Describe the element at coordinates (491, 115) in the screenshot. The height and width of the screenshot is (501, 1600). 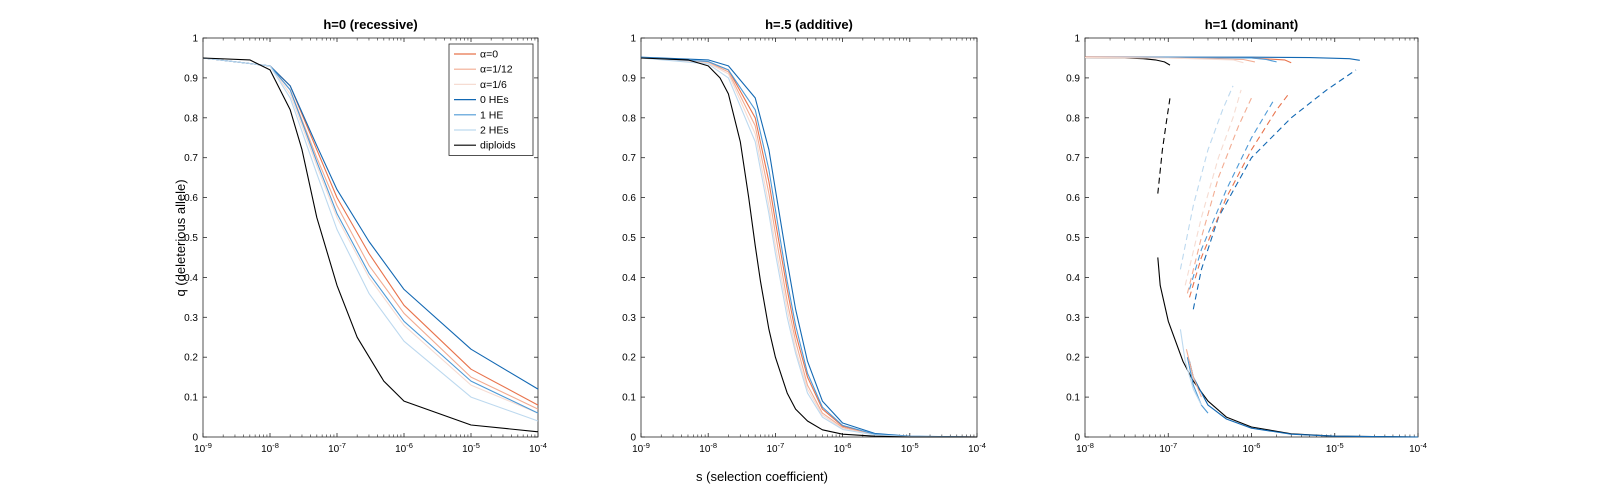
I see `legend-entry: 1 HE` at that location.